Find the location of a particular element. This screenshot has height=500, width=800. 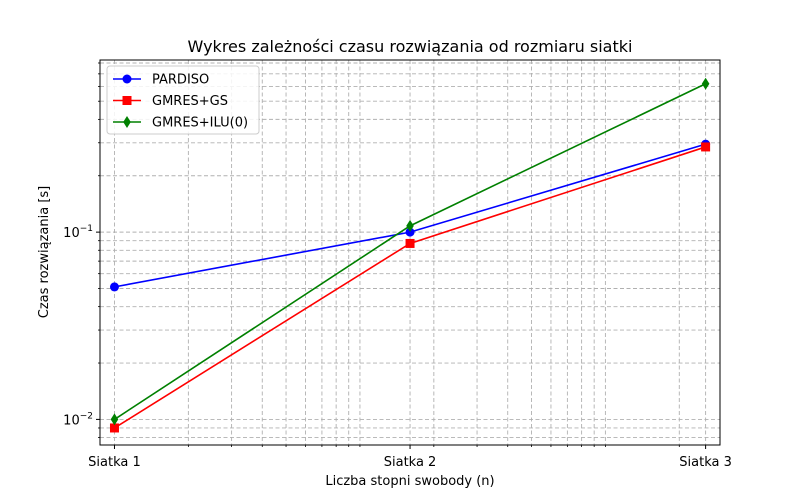

legend-label: GMRES+GS is located at coordinates (190, 101).